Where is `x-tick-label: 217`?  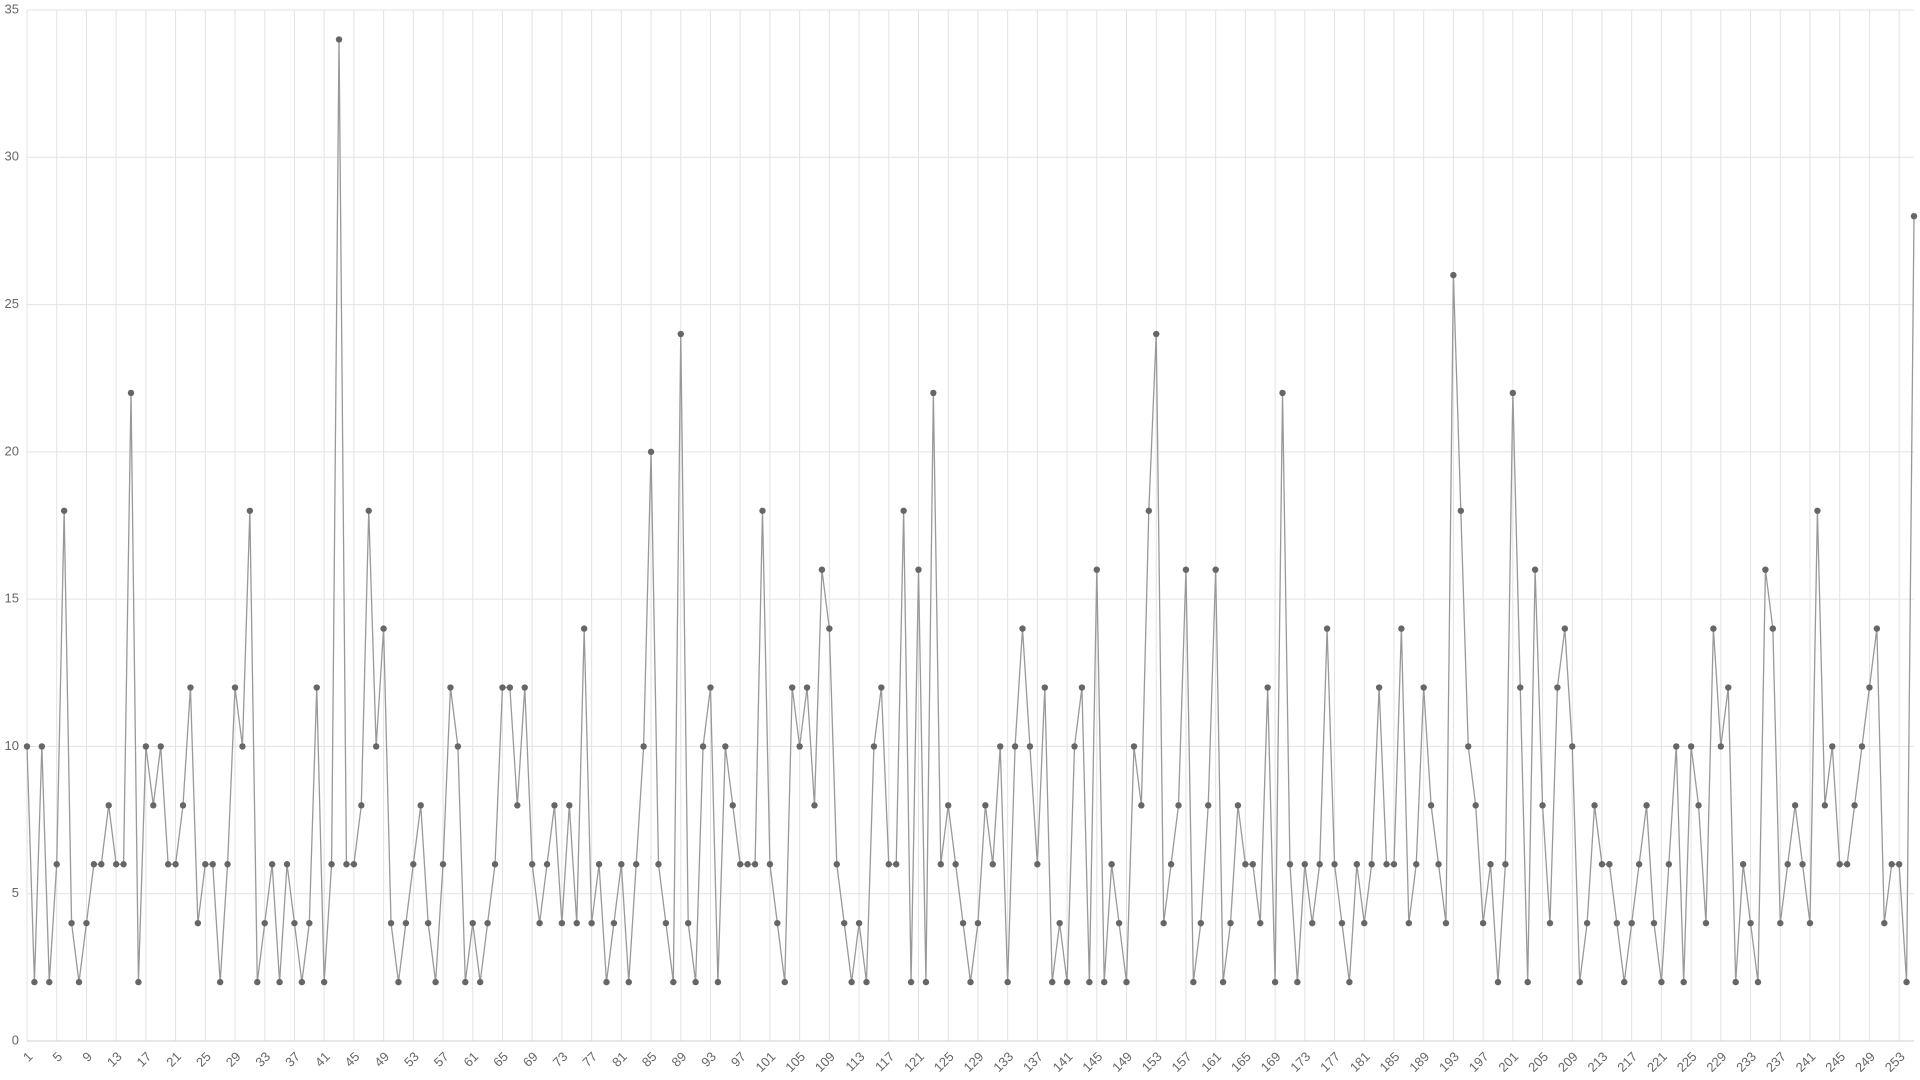
x-tick-label: 217 is located at coordinates (1627, 1062).